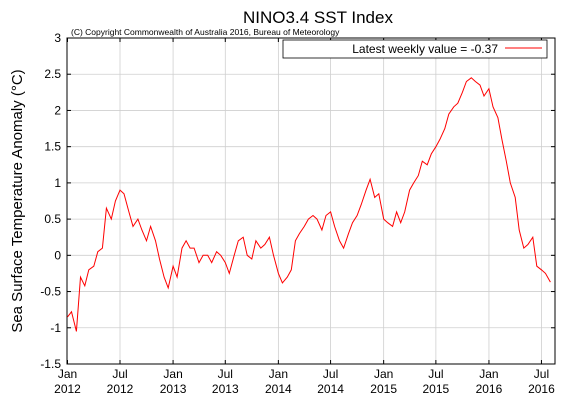 This screenshot has height=403, width=576. I want to click on y-tick-label: 1, so click(57, 183).